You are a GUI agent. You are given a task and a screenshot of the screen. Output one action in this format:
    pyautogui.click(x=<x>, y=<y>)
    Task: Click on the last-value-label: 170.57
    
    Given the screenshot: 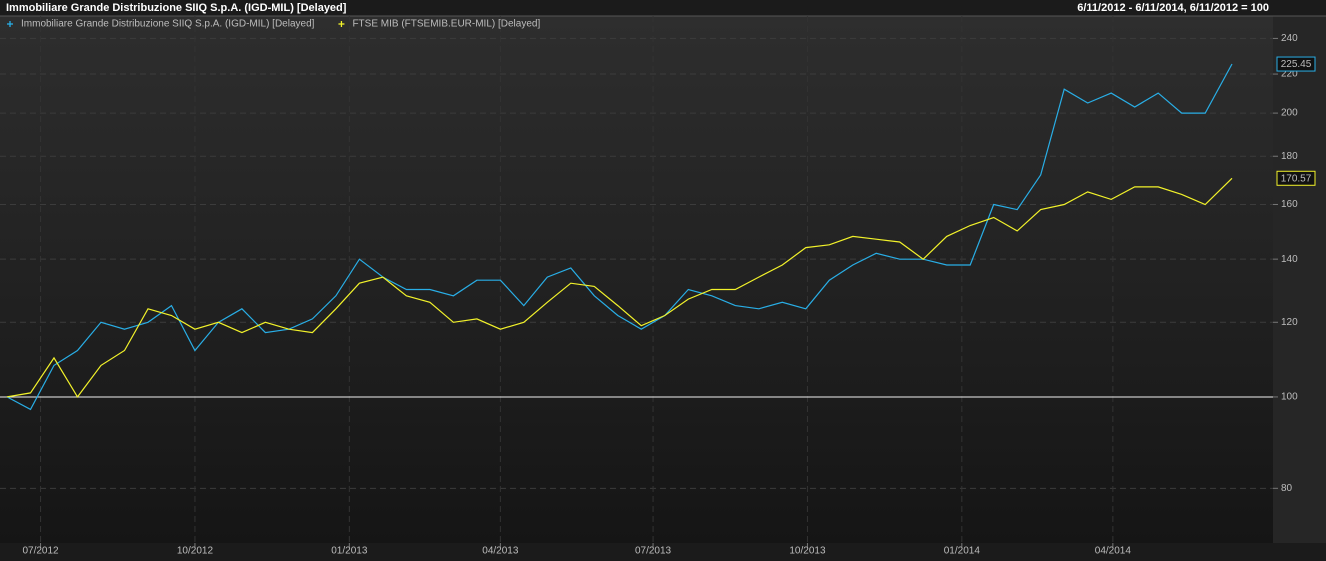 What is the action you would take?
    pyautogui.click(x=1296, y=178)
    